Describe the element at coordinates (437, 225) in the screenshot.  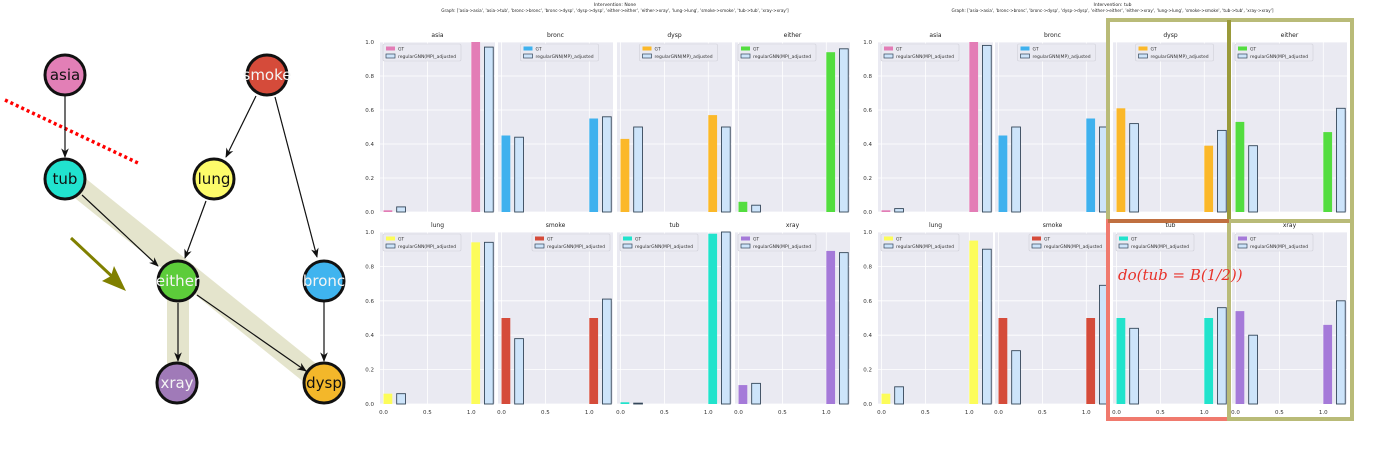
I see `subplot-title: lung` at that location.